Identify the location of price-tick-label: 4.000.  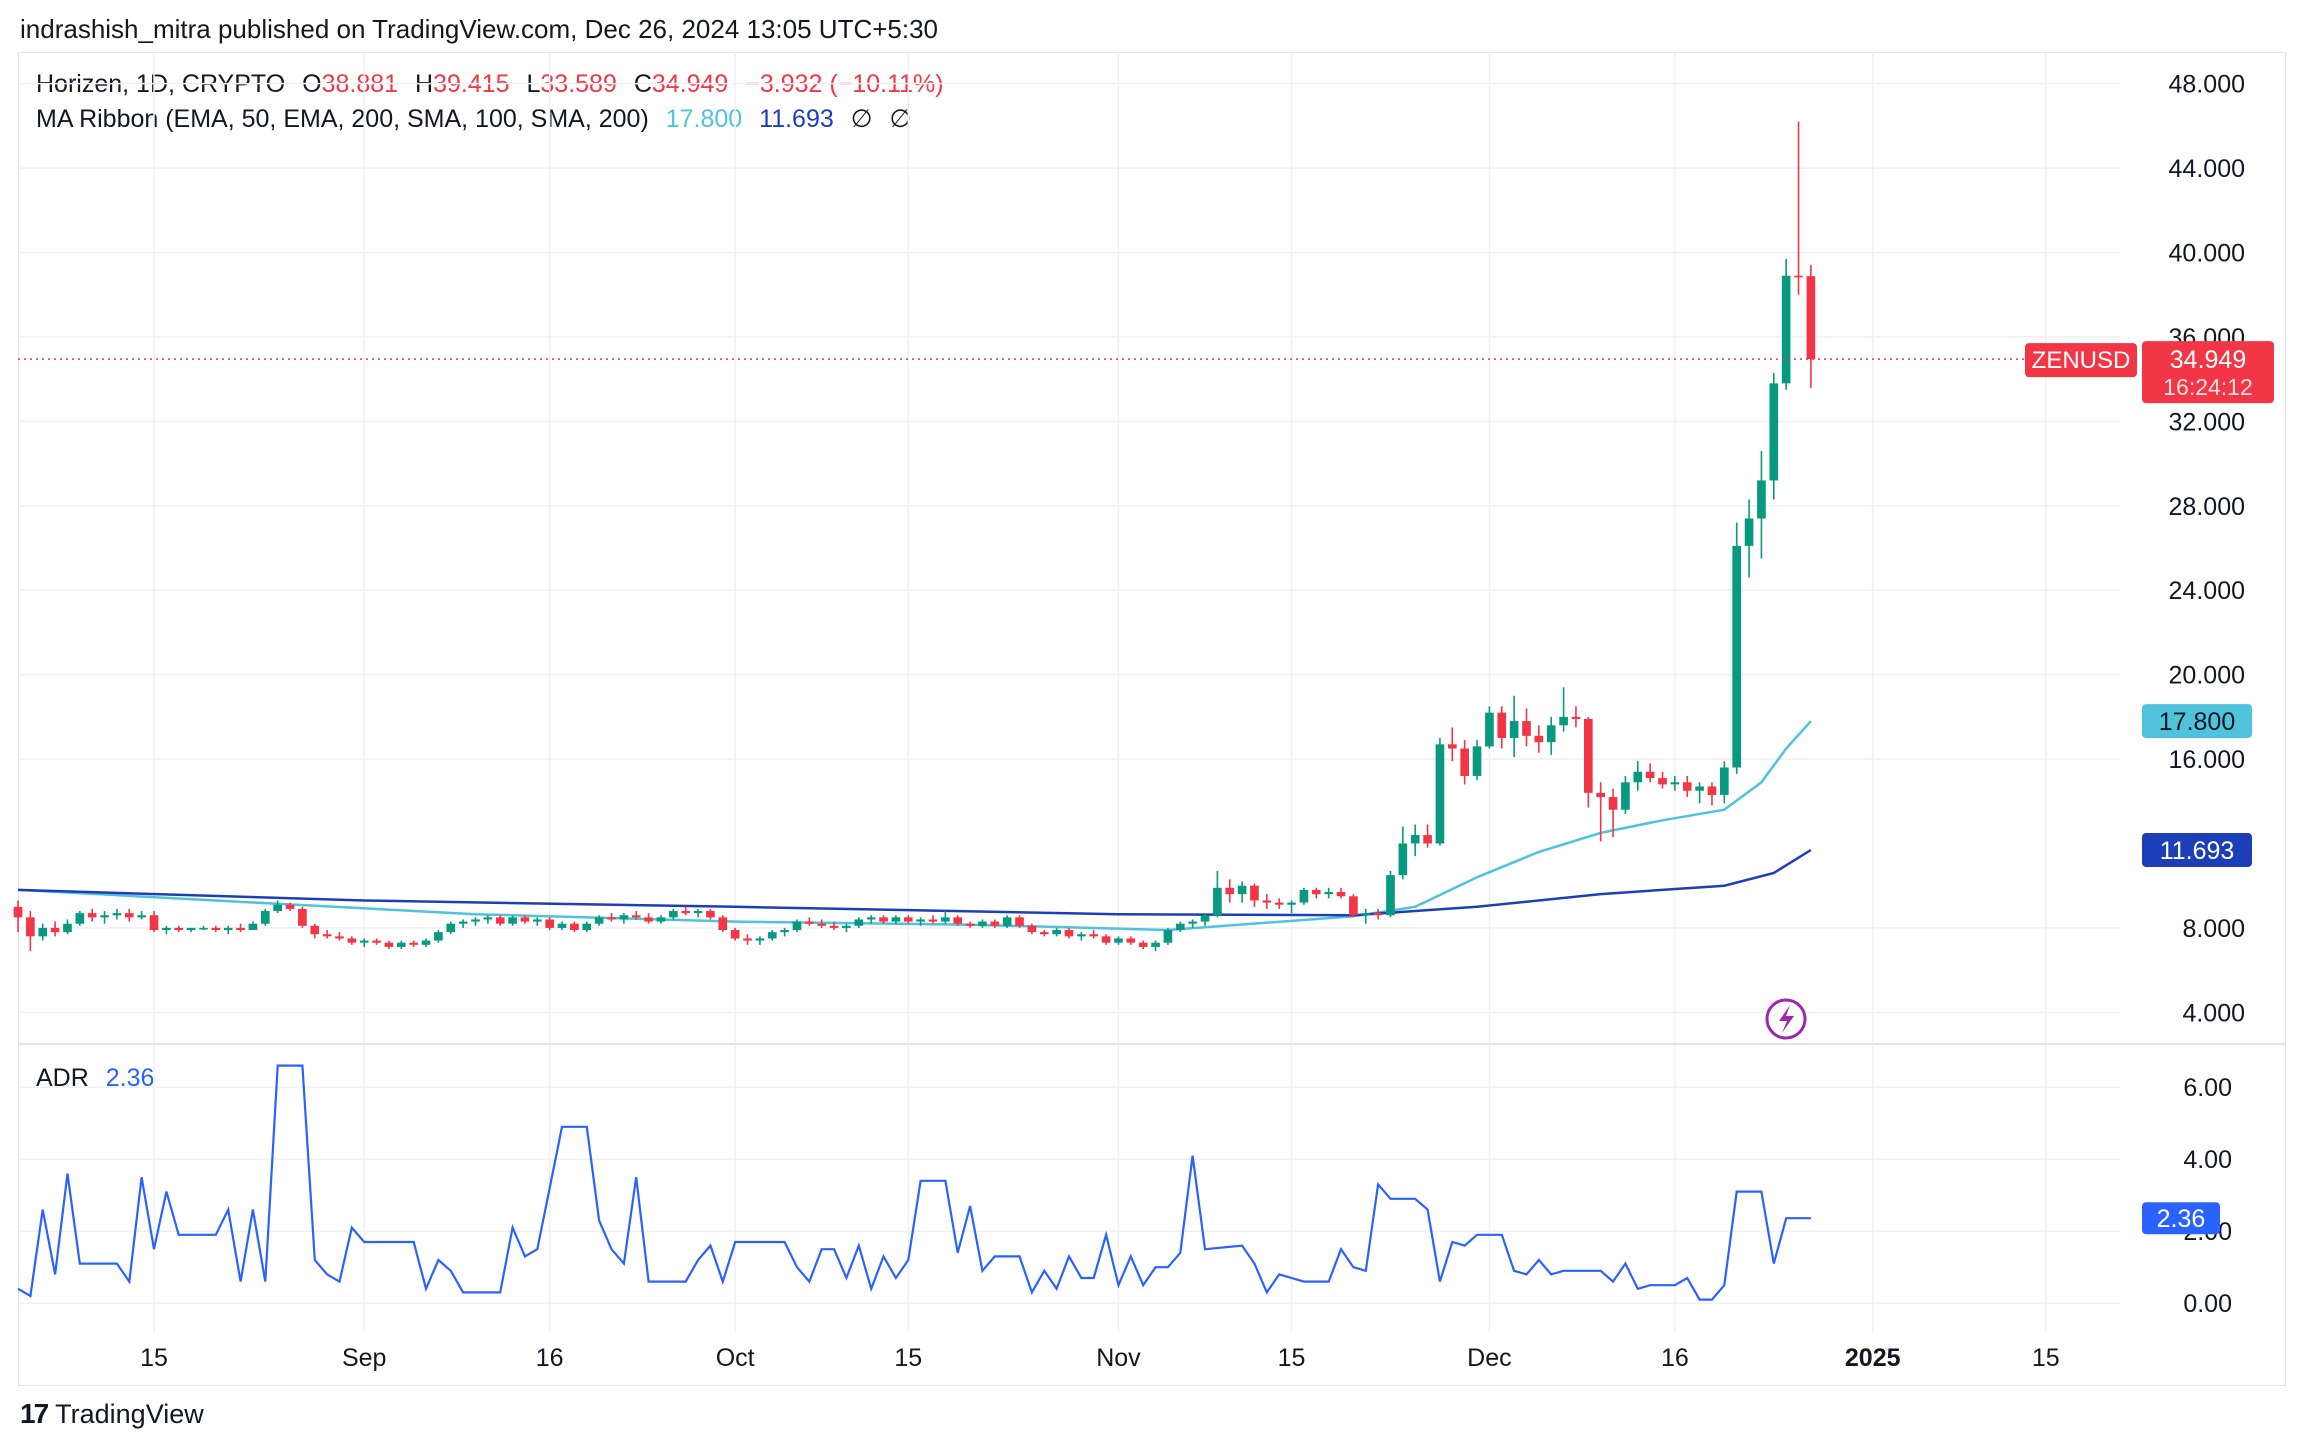
(2213, 1013).